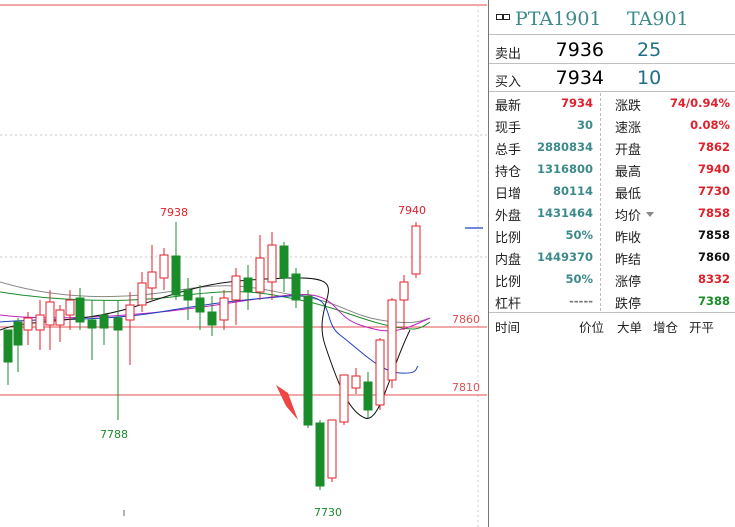  Describe the element at coordinates (628, 304) in the screenshot. I see `quote-label: 跌停` at that location.